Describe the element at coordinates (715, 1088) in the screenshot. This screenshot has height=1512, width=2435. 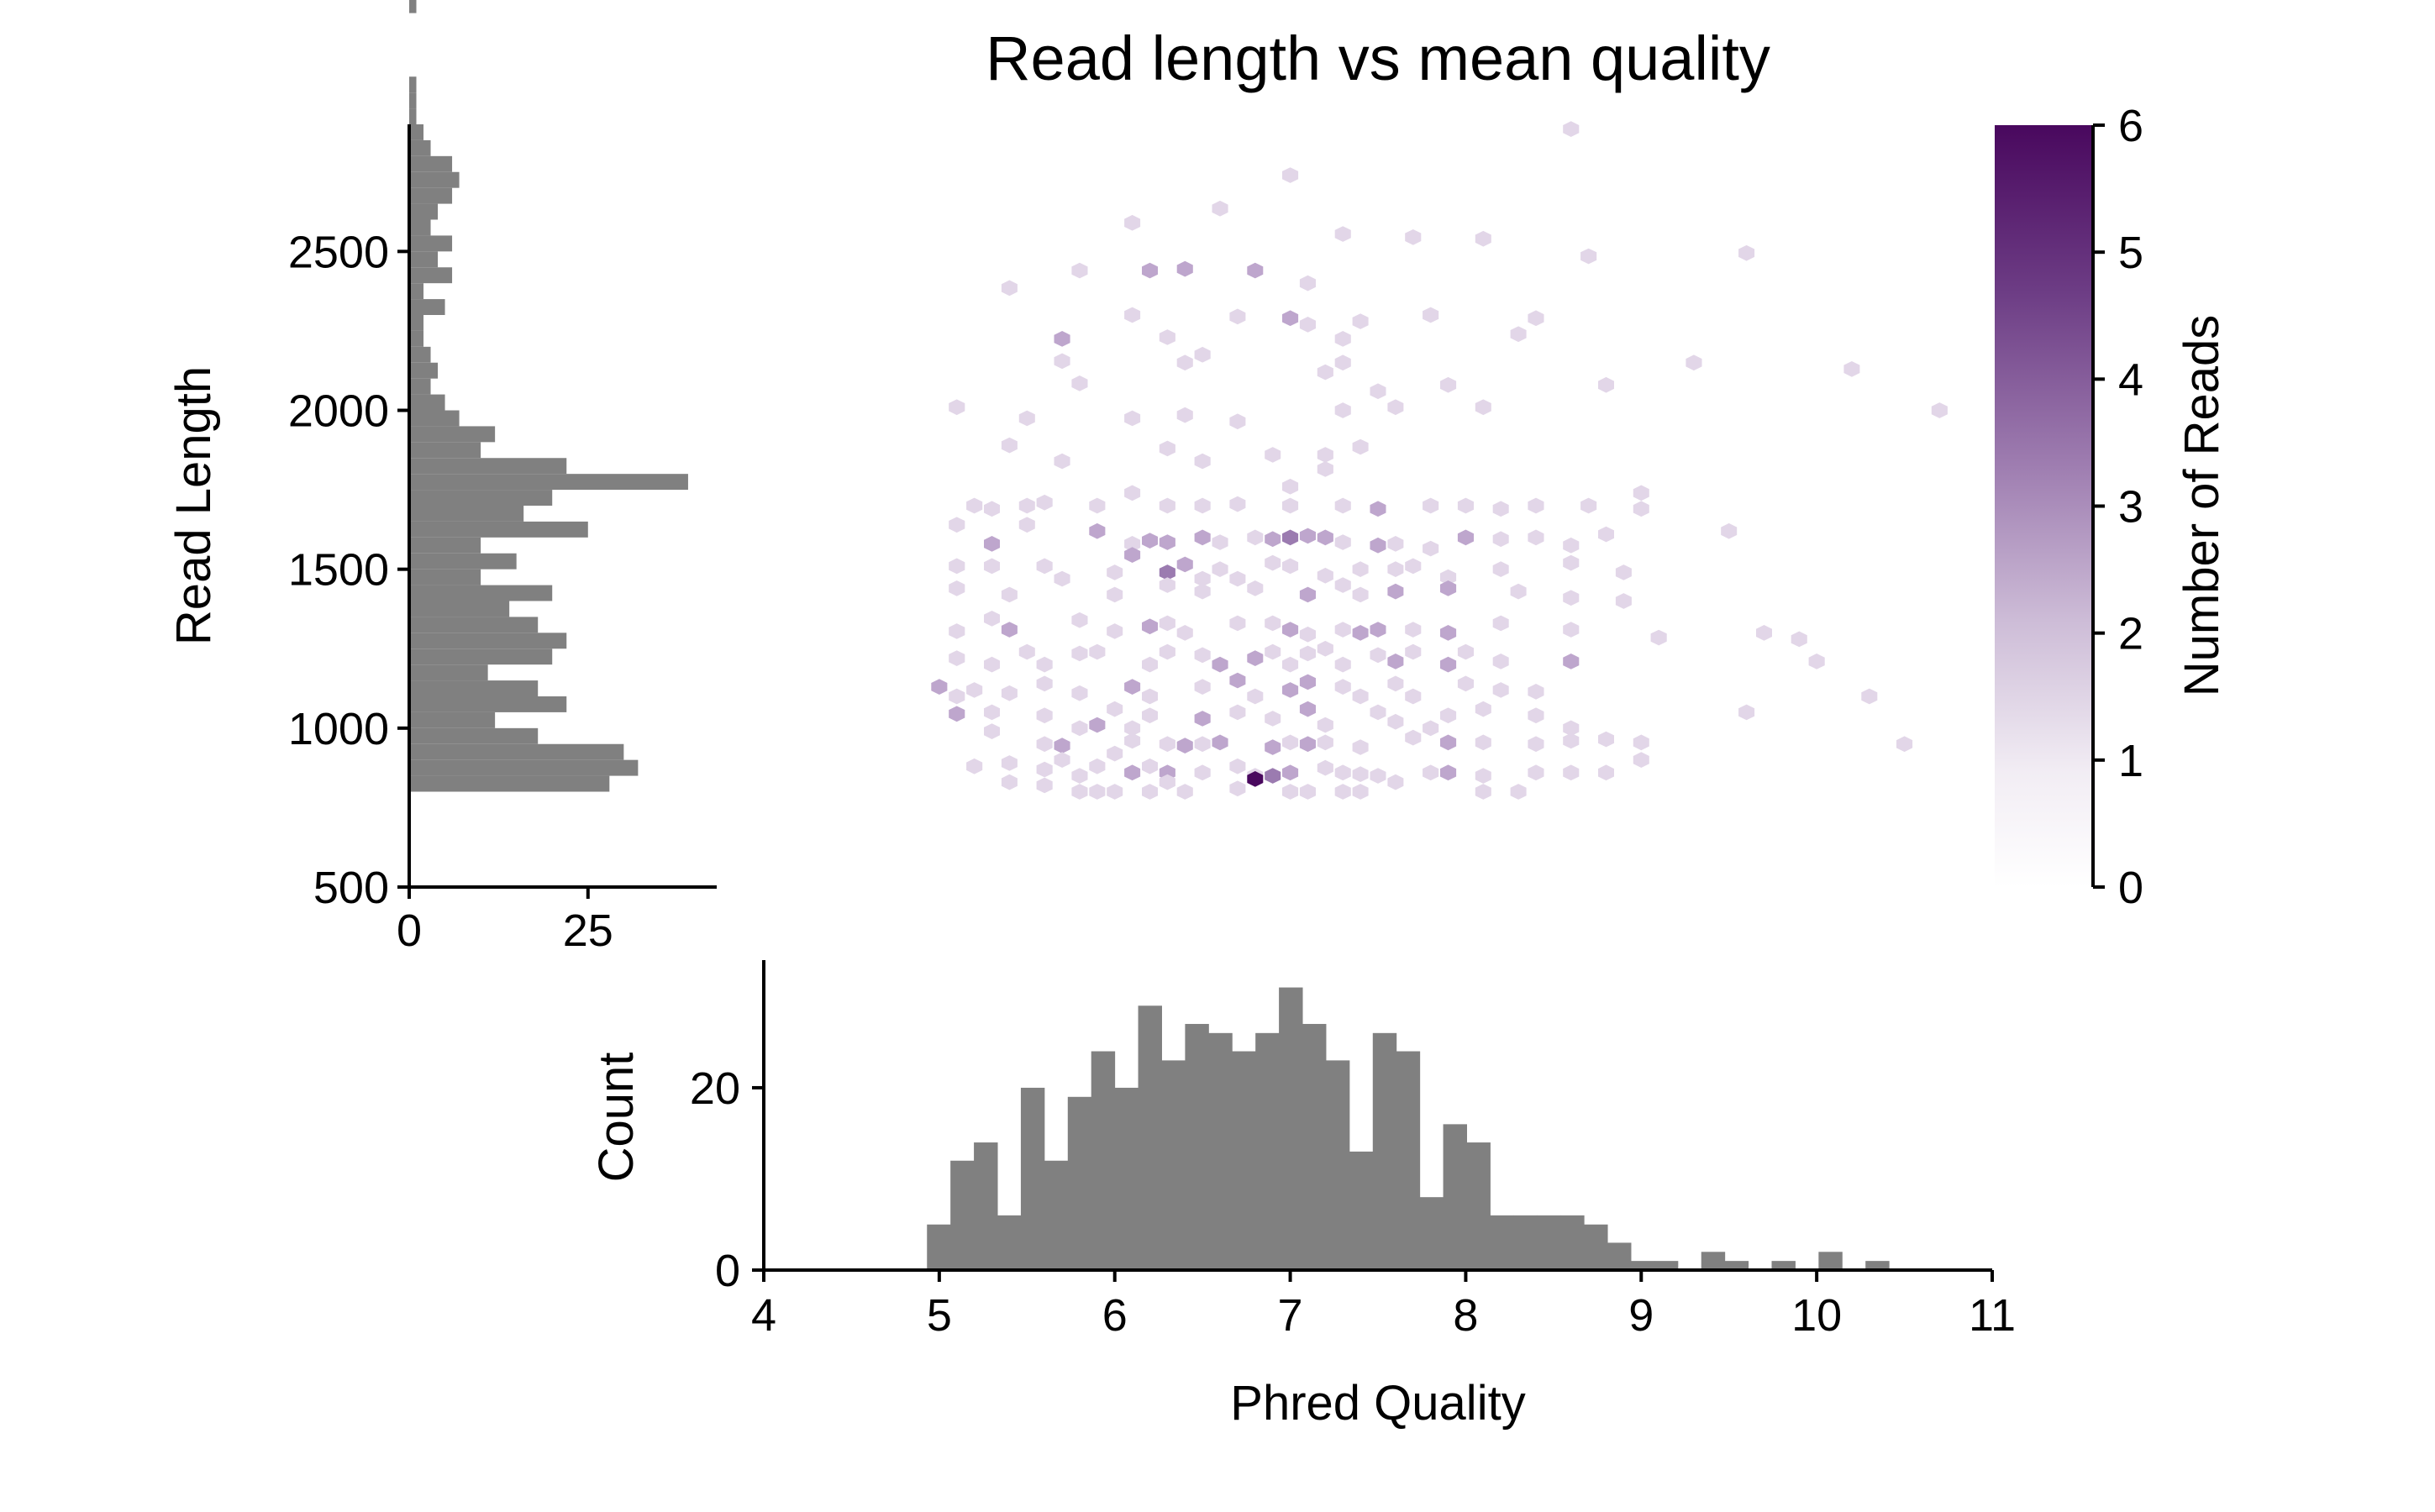
I see `count-tick-label: 20` at that location.